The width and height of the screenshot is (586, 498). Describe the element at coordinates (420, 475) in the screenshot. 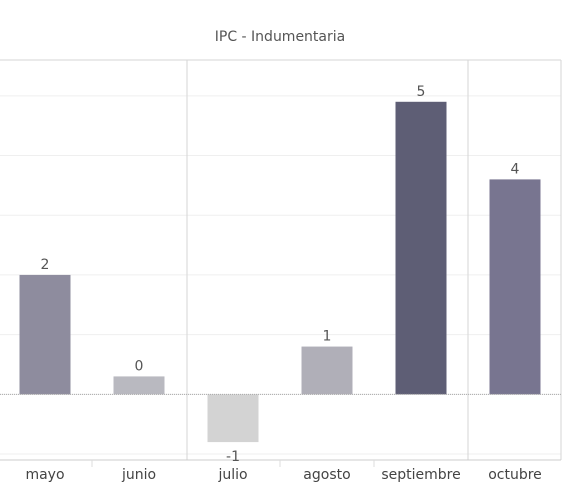

I see `x-tick-septiembre: septiembre` at that location.